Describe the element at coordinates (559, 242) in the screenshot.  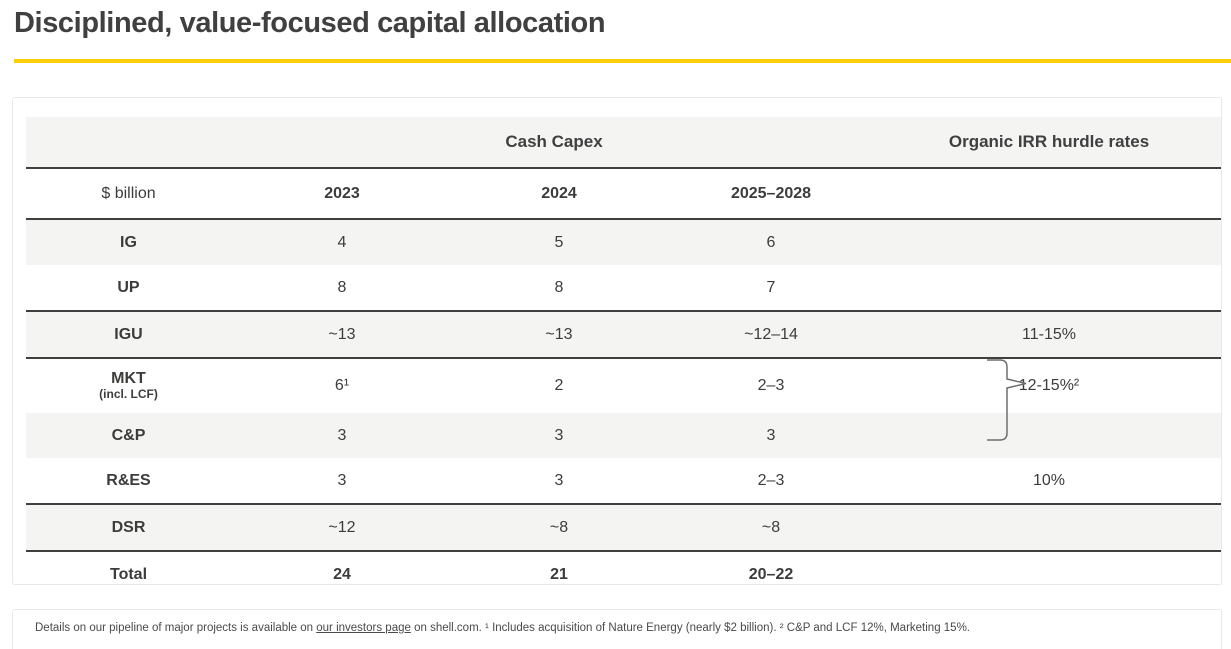
I see `capex-value: 5` at that location.